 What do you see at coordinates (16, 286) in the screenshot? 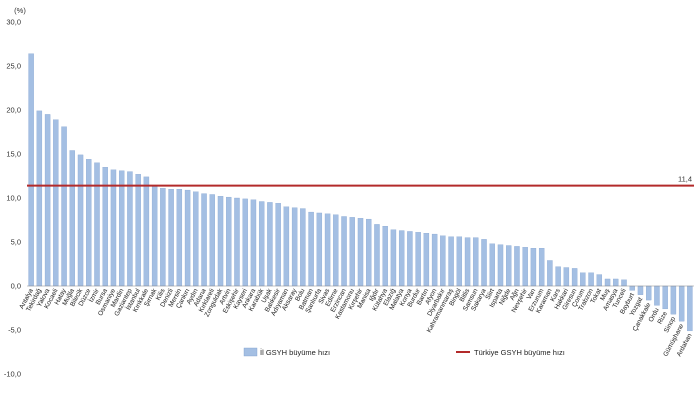
I see `y-tick-label: 0,0` at bounding box center [16, 286].